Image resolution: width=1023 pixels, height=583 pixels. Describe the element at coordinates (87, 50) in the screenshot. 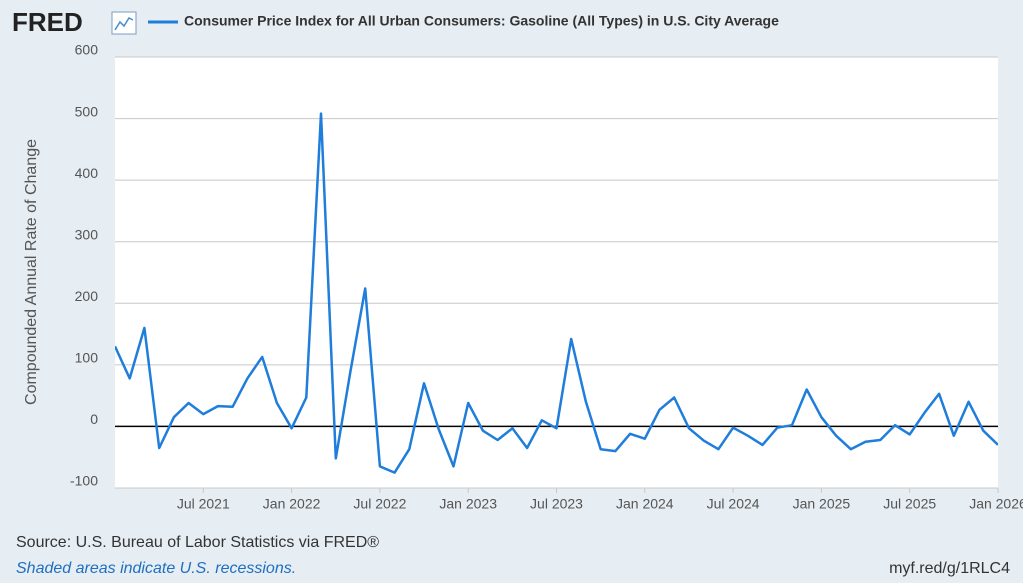

I see `y-tick-label: 600` at that location.